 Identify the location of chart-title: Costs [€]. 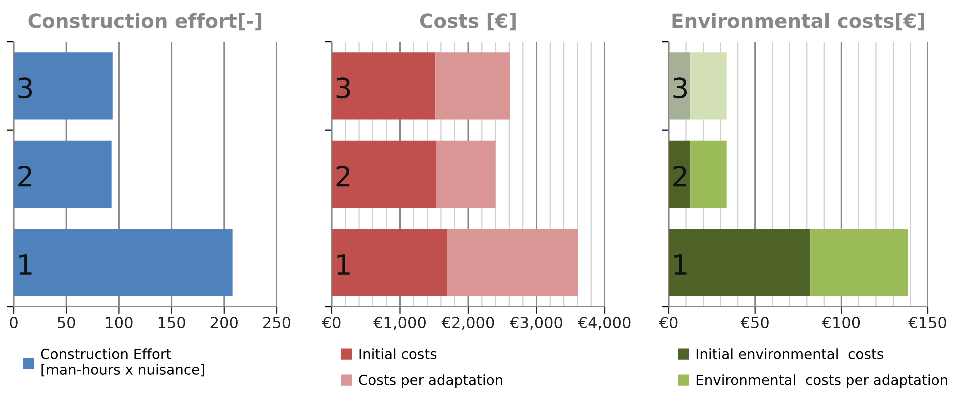
(468, 22).